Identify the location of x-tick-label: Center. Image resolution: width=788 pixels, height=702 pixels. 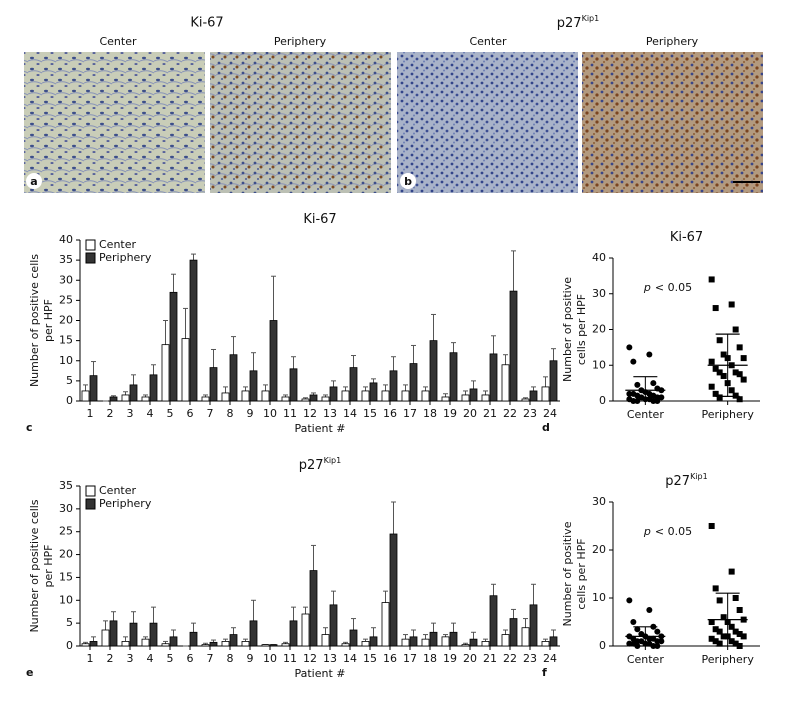
(646, 414).